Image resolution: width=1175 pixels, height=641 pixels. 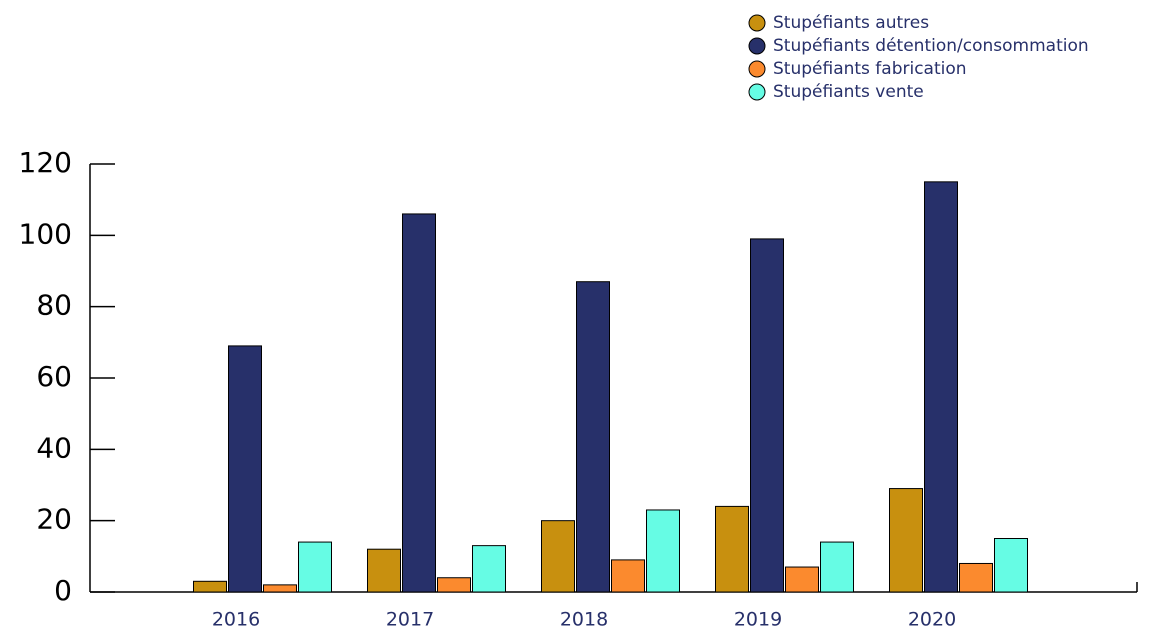 What do you see at coordinates (54, 519) in the screenshot?
I see `y-tick-label: 20` at bounding box center [54, 519].